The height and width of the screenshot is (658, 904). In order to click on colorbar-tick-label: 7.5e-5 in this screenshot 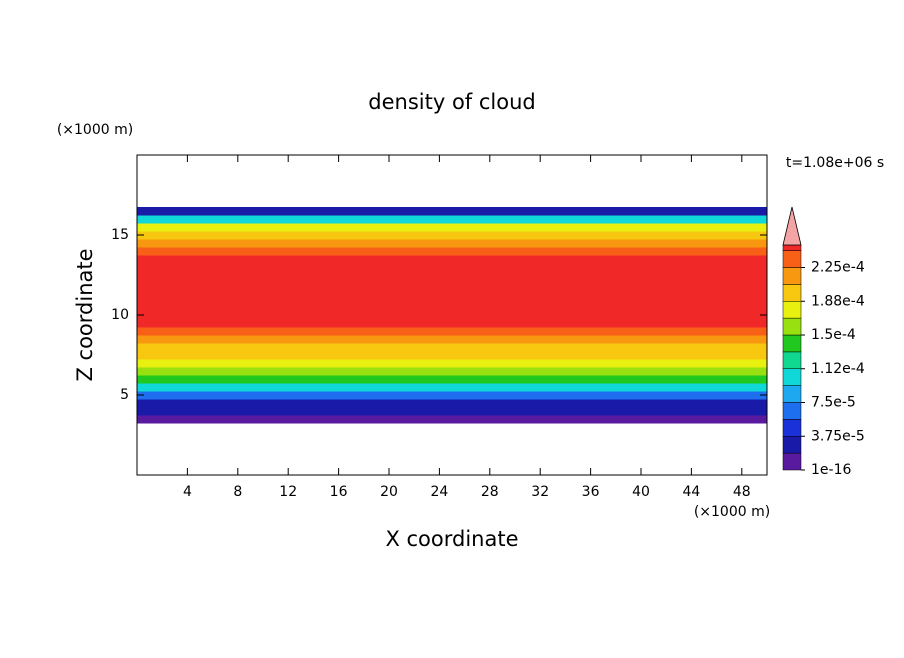, I will do `click(833, 403)`.